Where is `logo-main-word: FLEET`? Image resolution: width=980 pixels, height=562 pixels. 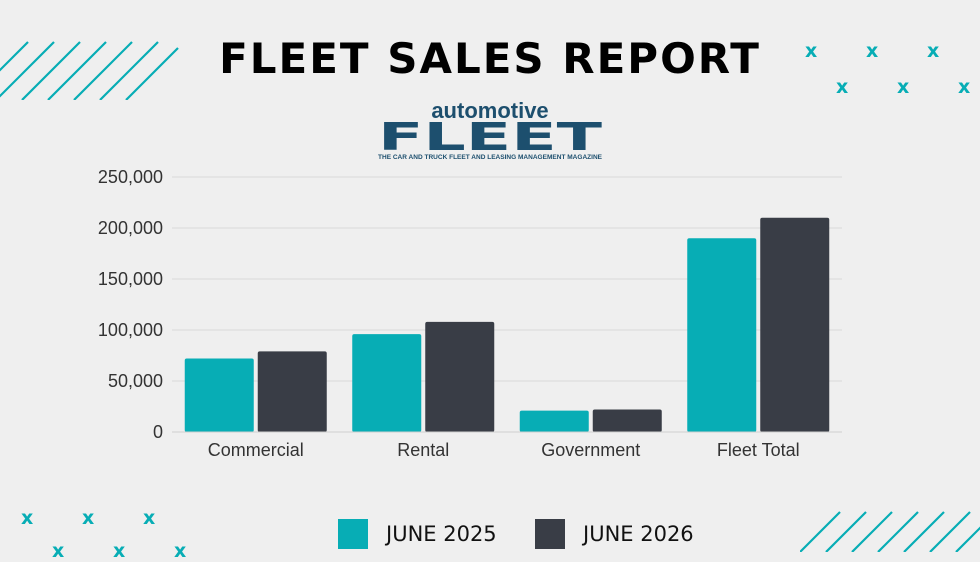
logo-main-word: FLEET is located at coordinates (490, 137).